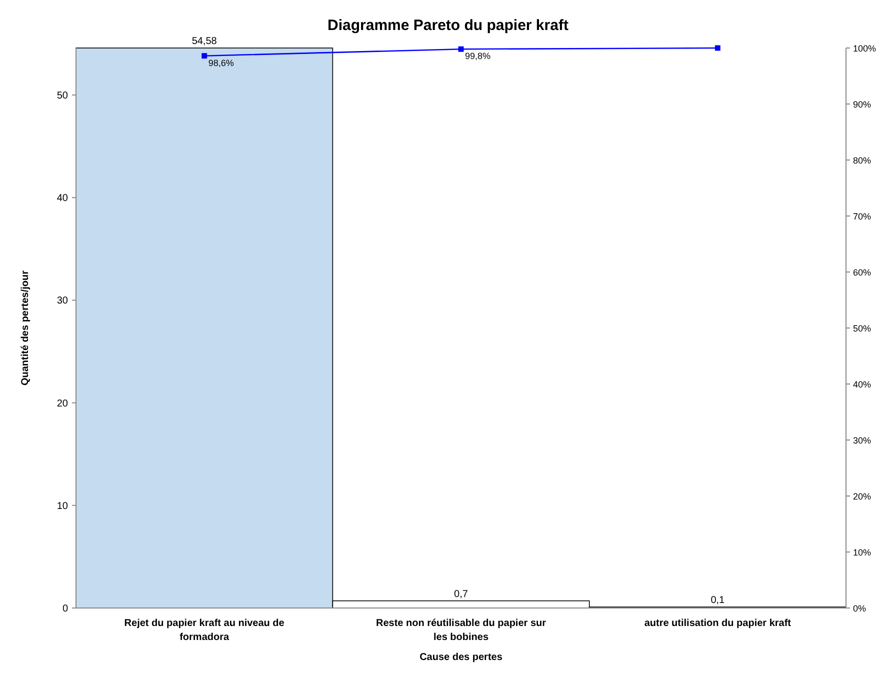 This screenshot has height=678, width=895. Describe the element at coordinates (62, 404) in the screenshot. I see `y-tick-label: 20` at that location.